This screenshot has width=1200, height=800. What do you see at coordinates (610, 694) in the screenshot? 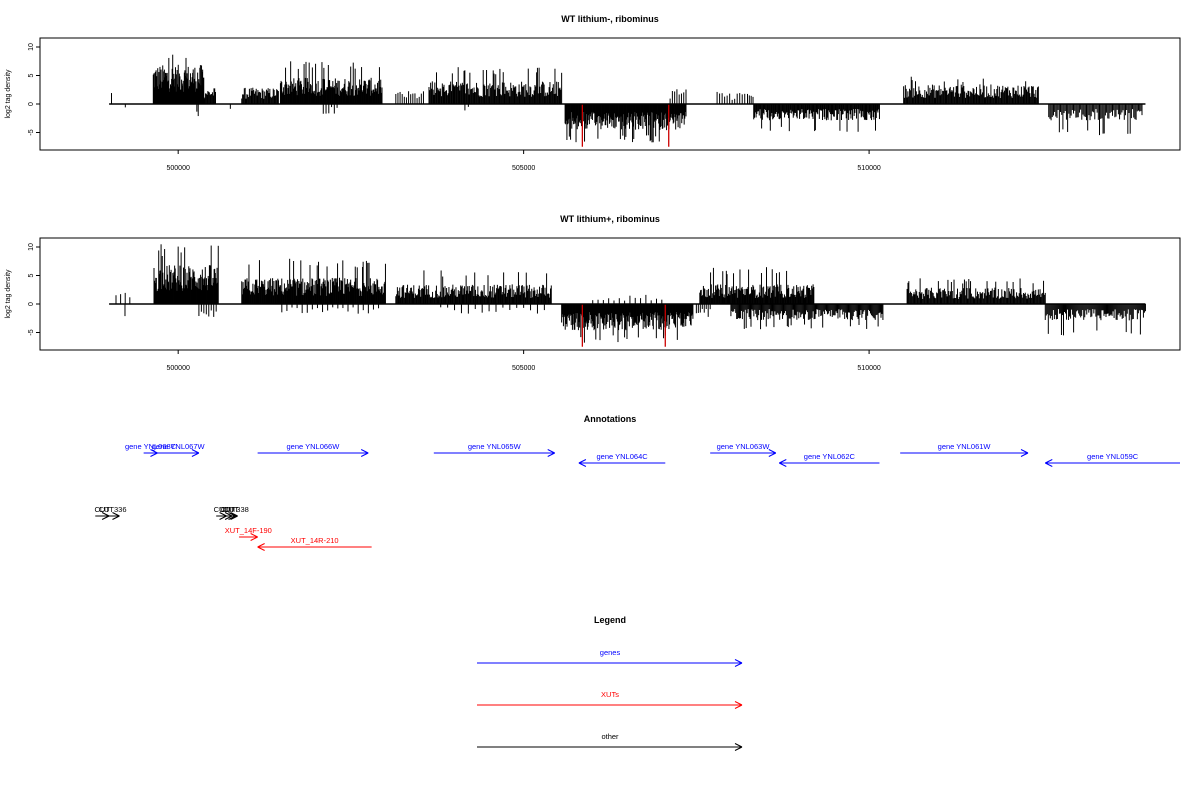
I see `legend-label: XUTs` at bounding box center [610, 694].